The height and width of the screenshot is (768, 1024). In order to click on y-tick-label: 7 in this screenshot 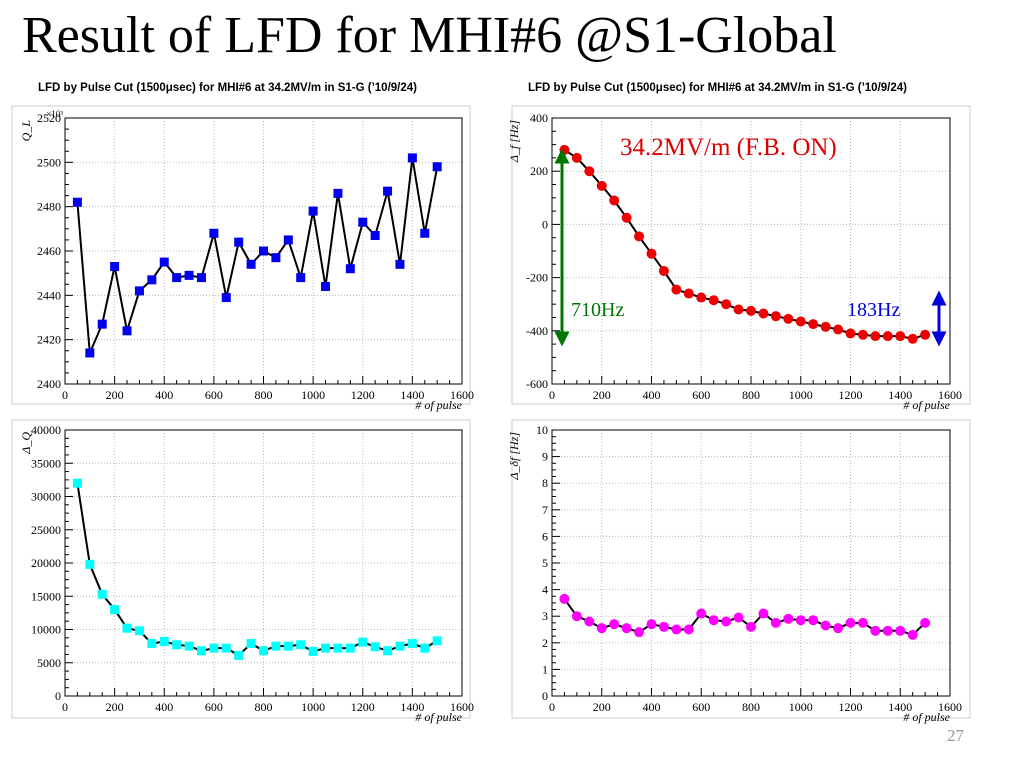, I will do `click(545, 510)`.